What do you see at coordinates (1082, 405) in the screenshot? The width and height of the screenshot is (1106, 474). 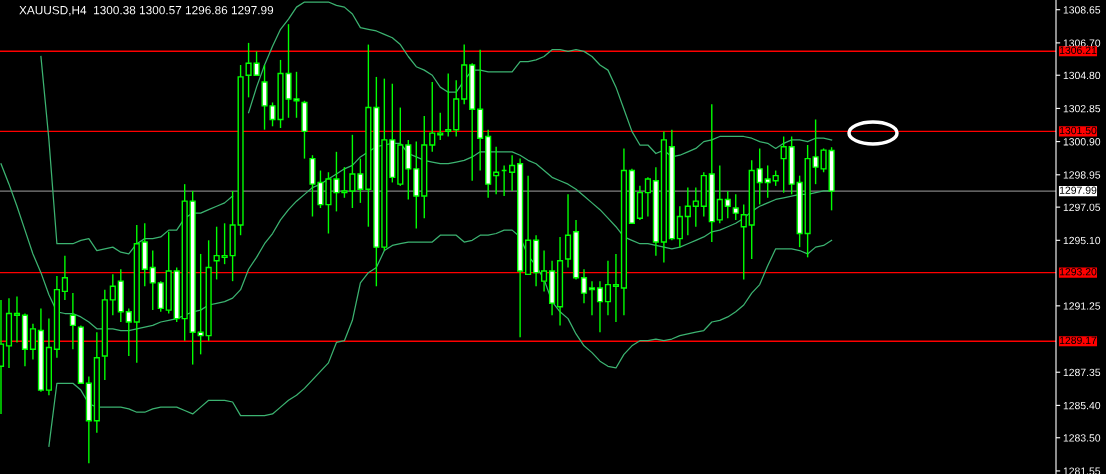 I see `y-tick-label: 1285.40` at bounding box center [1082, 405].